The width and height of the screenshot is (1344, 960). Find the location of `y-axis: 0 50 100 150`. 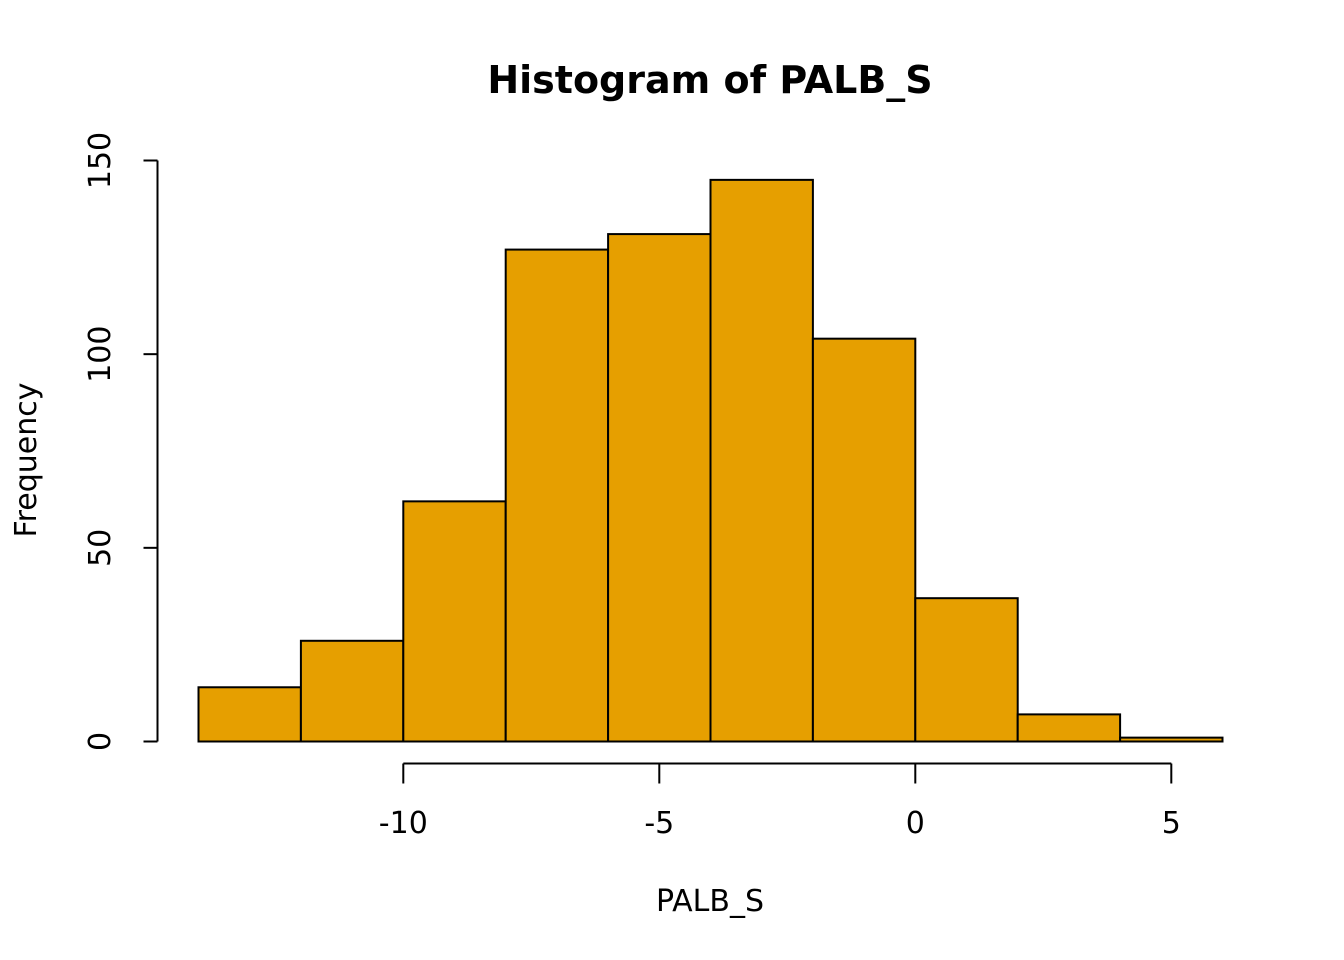

y-axis: 0 50 100 150 is located at coordinates (121, 441).